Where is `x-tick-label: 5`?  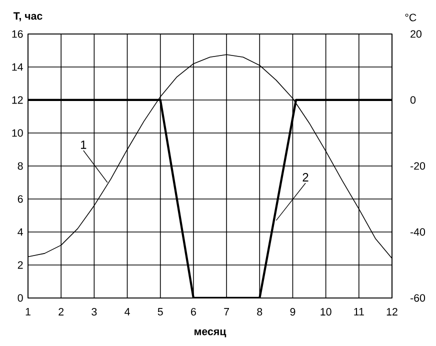
x-tick-label: 5 is located at coordinates (160, 312).